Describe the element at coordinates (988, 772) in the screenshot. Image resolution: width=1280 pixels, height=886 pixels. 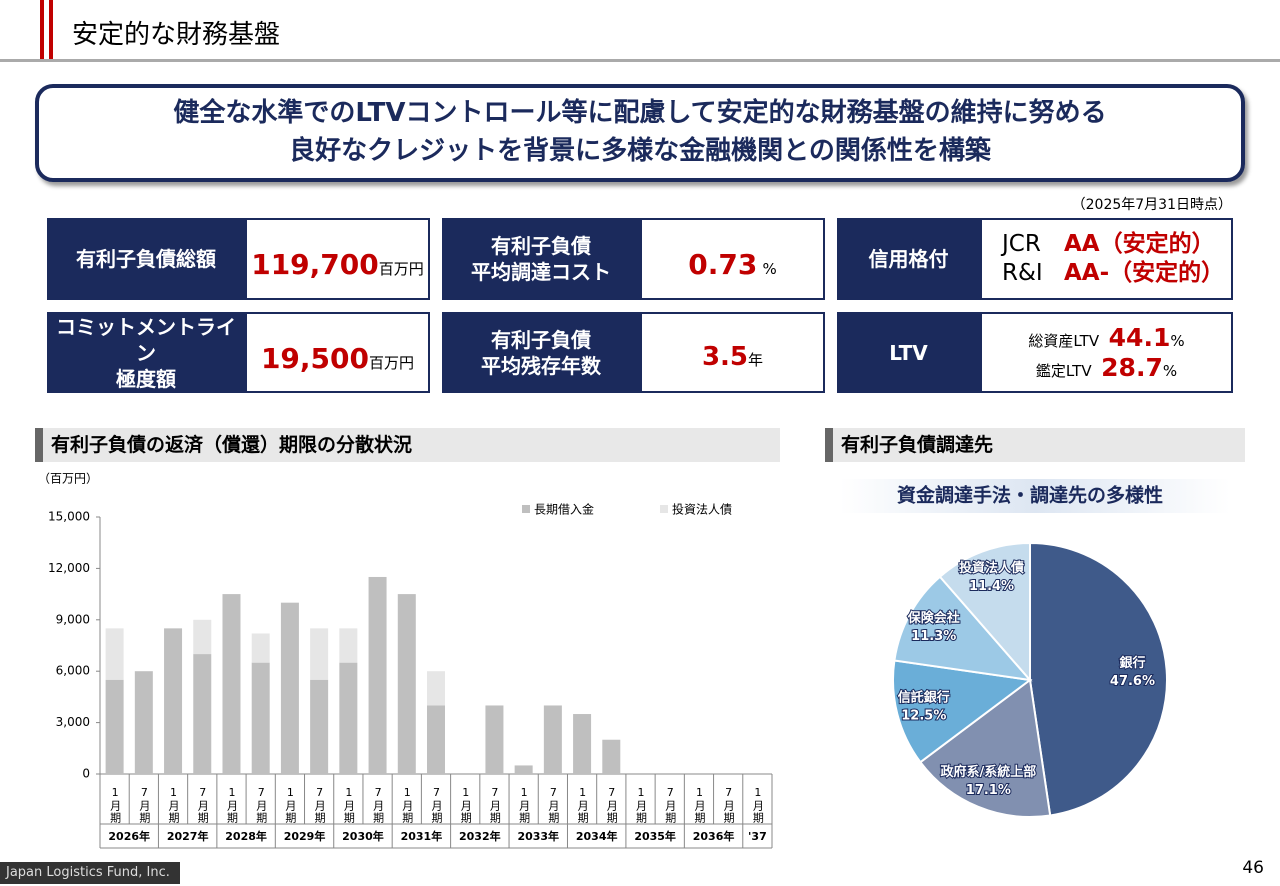
I see `pie-label: 政府系/系統上部` at that location.